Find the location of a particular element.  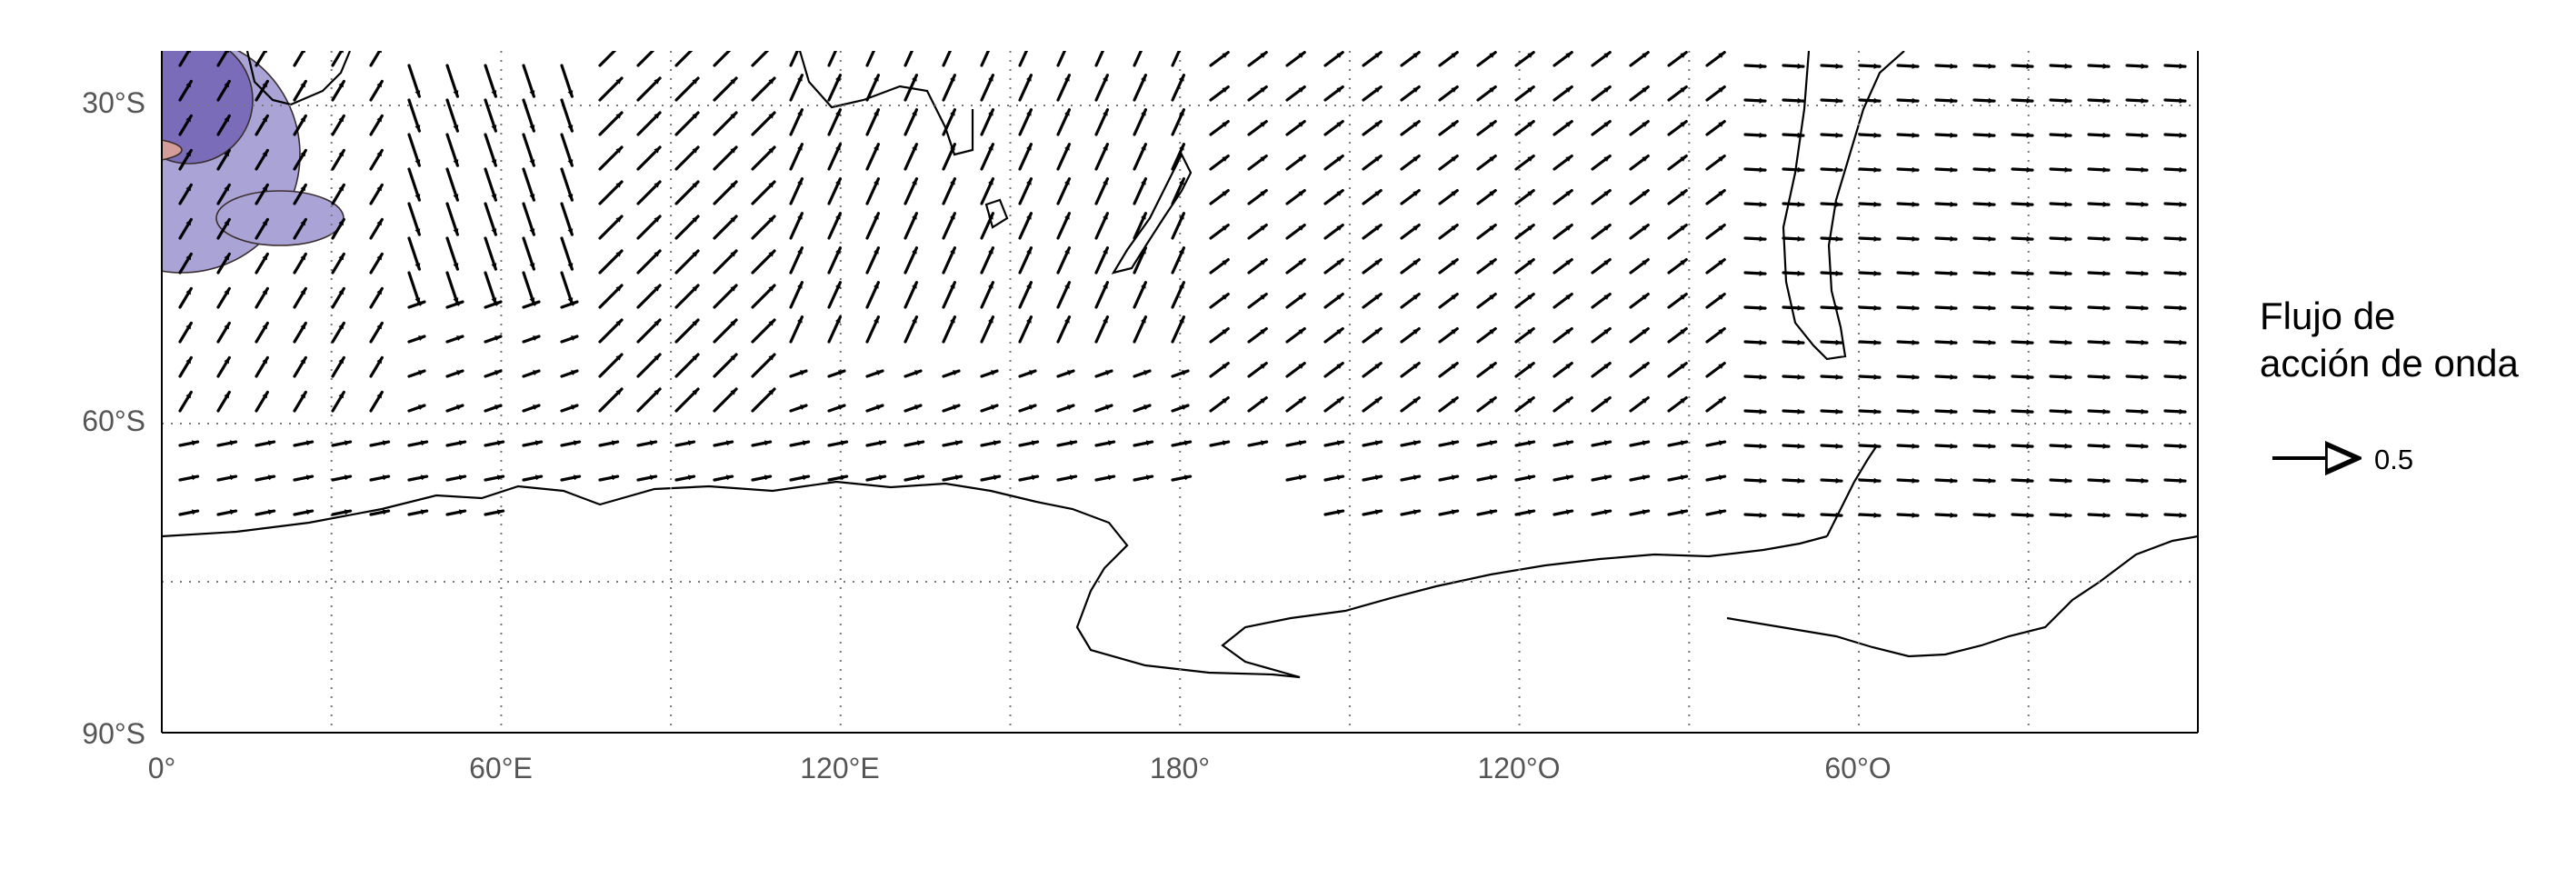

pos-anom-australia is located at coordinates (172, 150).